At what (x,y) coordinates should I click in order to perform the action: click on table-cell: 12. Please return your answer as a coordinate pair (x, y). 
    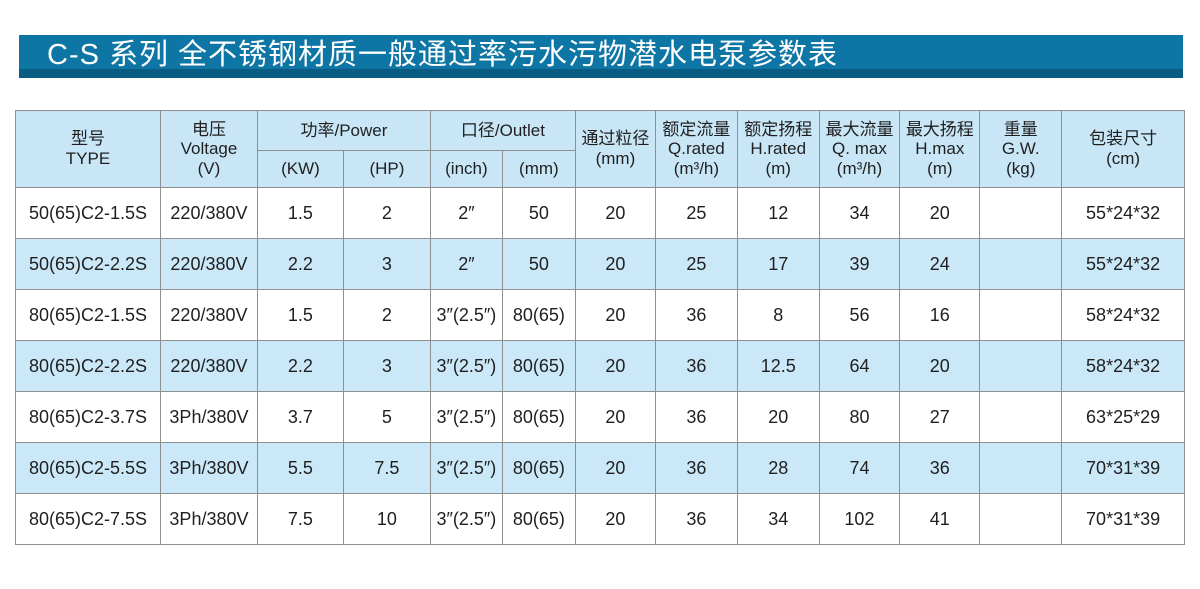
    Looking at the image, I should click on (778, 213).